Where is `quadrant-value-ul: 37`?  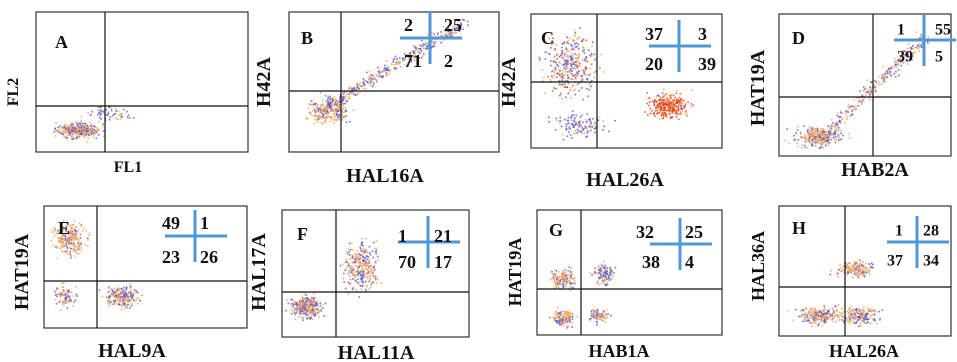
quadrant-value-ul: 37 is located at coordinates (654, 34).